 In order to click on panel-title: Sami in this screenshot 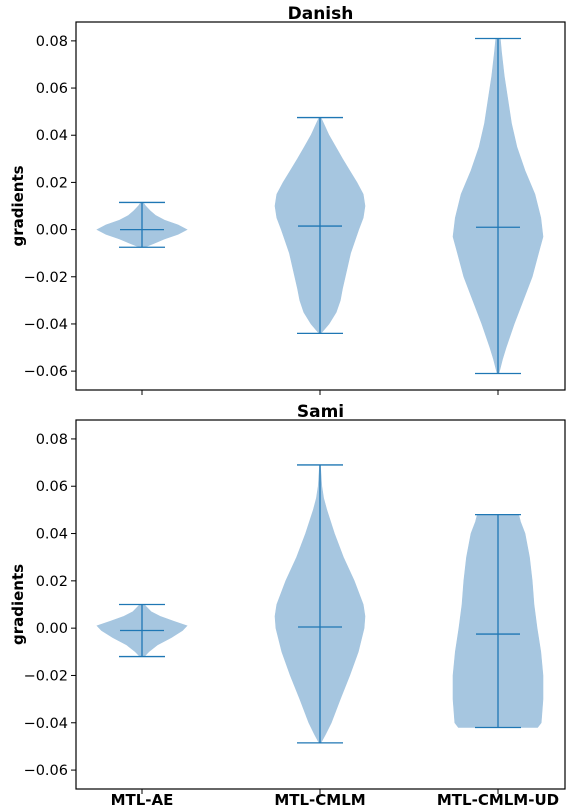, I will do `click(320, 412)`.